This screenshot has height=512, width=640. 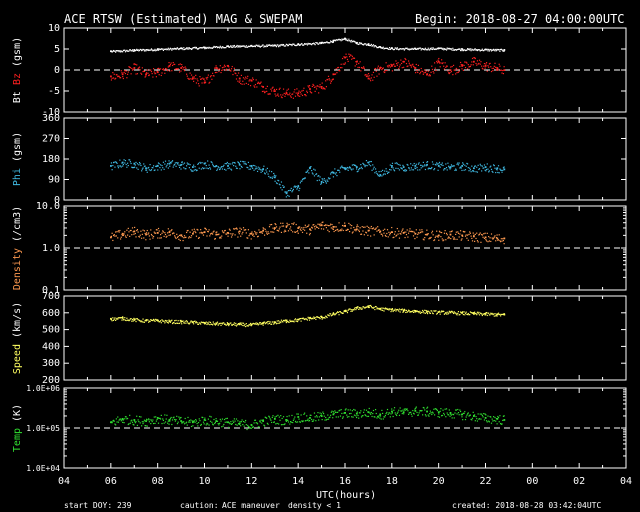 I want to click on y-axis-label-part: (gsm), so click(x=17, y=55).